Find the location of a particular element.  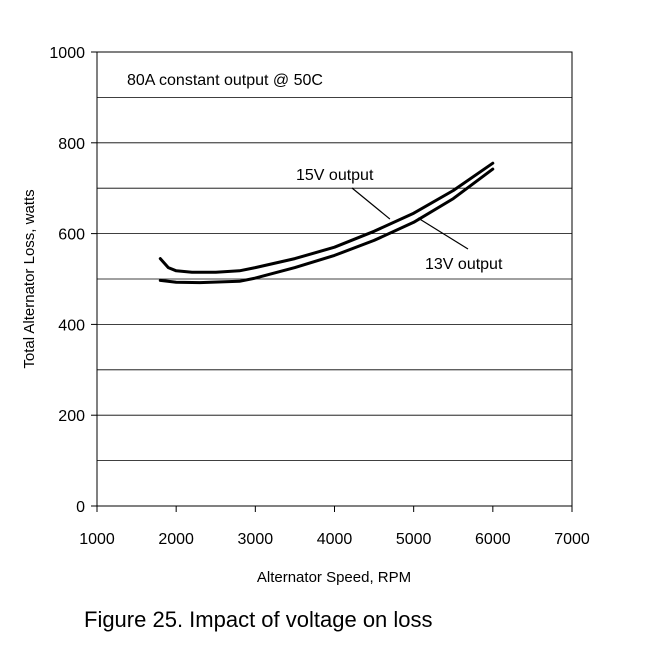

x-axis-label: Alternator Speed, RPM is located at coordinates (334, 577).